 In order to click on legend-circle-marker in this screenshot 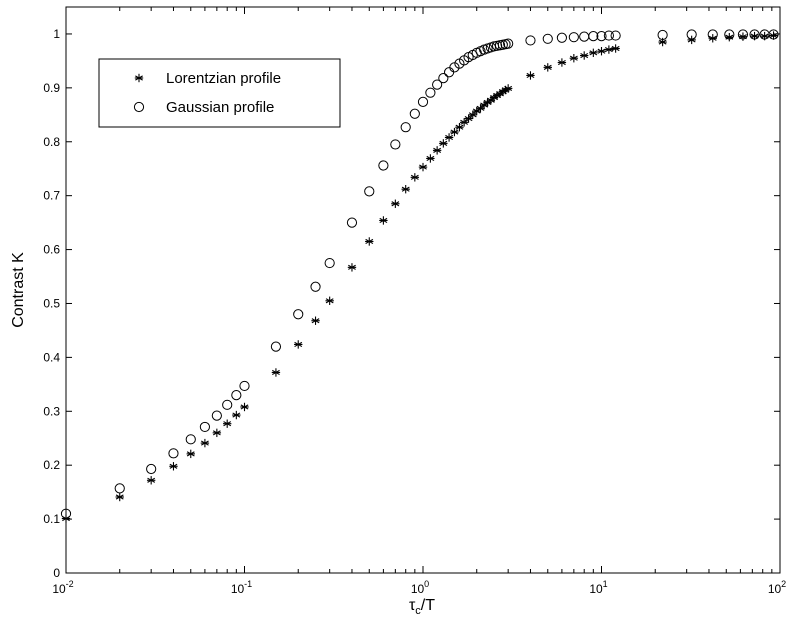, I will do `click(139, 107)`.